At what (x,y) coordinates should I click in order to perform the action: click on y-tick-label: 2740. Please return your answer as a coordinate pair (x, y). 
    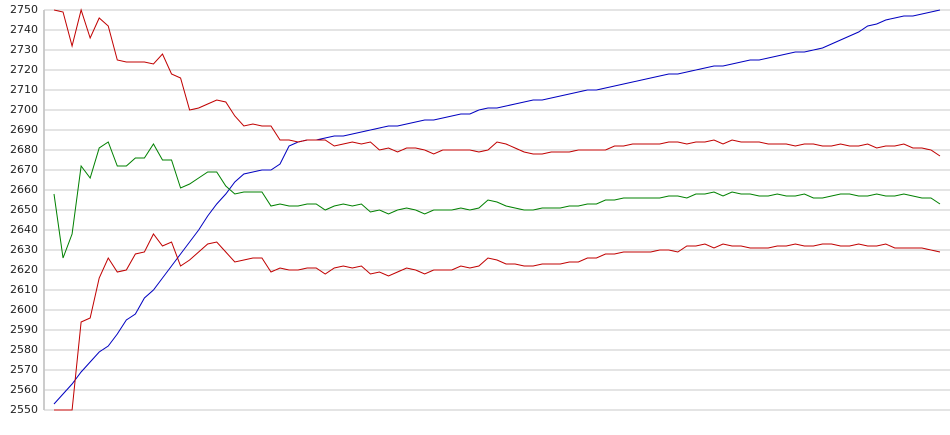
    Looking at the image, I should click on (24, 29).